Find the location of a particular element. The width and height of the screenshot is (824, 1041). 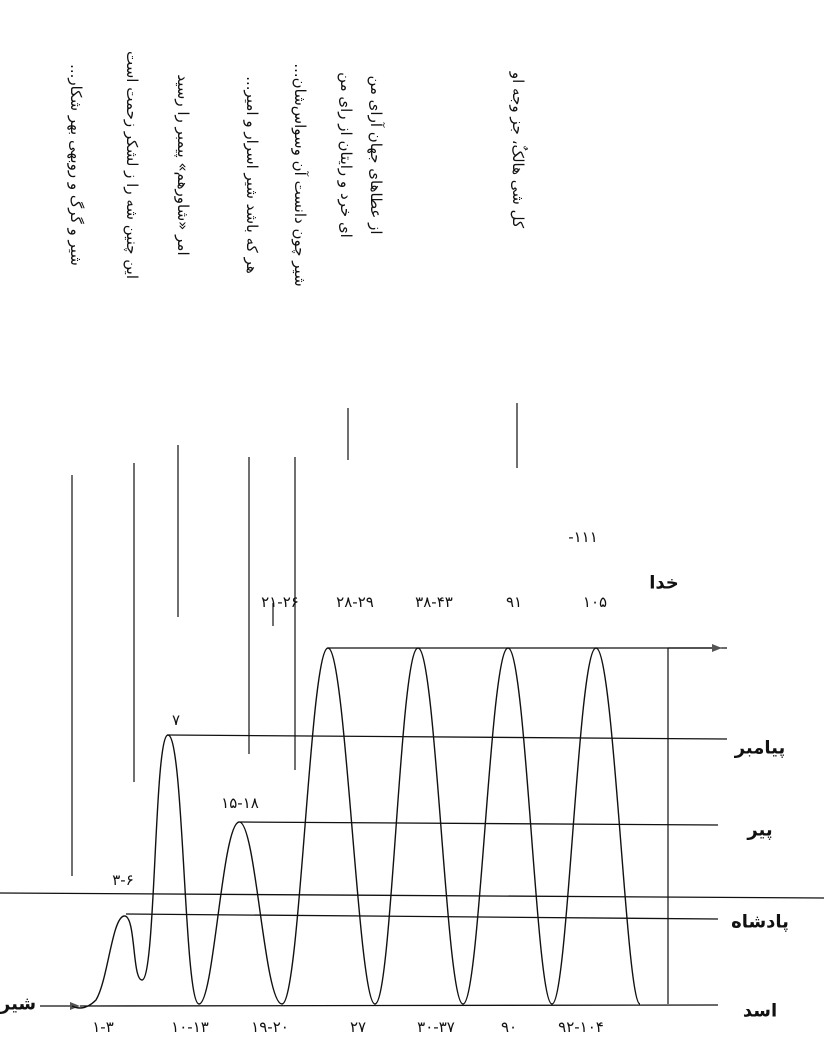

bottom-number-5: ۳۰-۳۷ is located at coordinates (436, 1027).